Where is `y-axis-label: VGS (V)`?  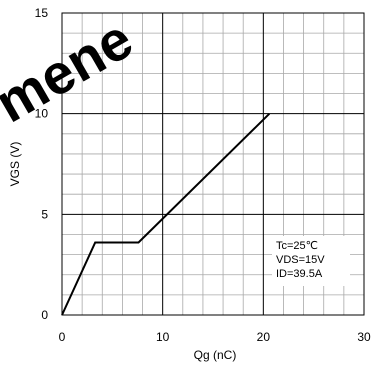 y-axis-label: VGS (V) is located at coordinates (15, 164).